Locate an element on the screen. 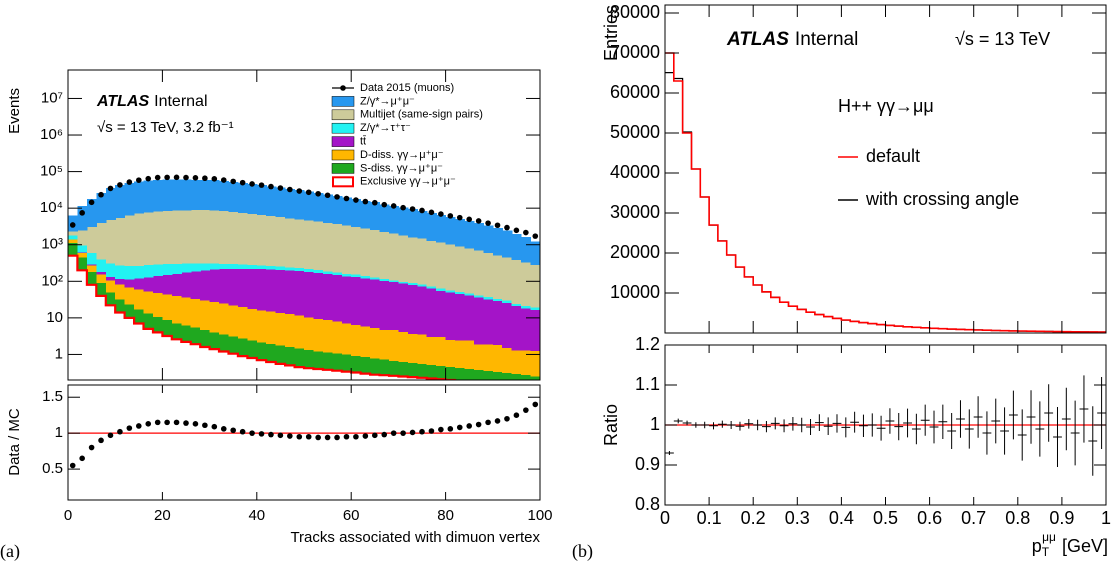  ratio-axis-label: Ratio is located at coordinates (611, 425).